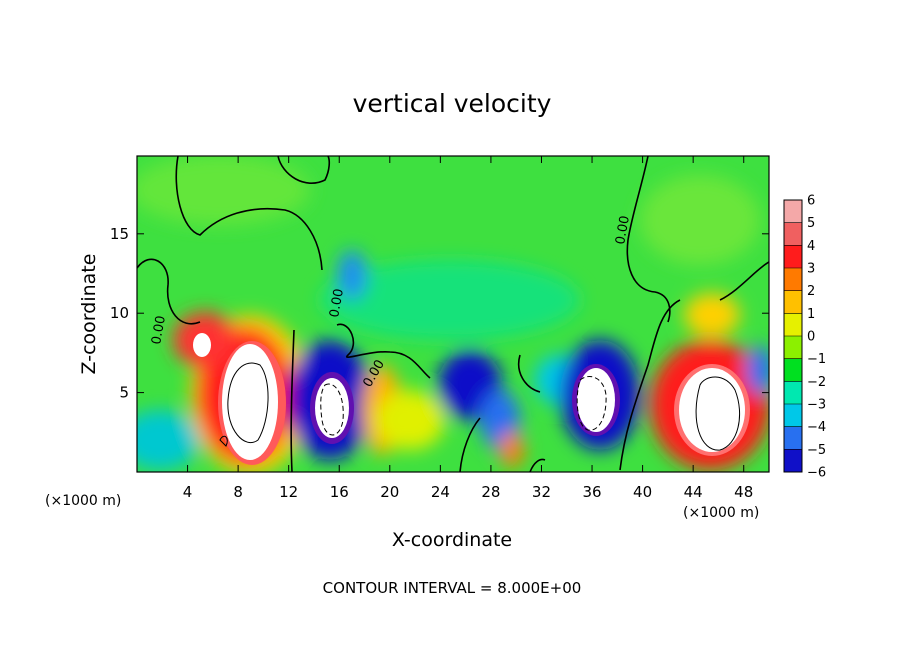 This screenshot has width=904, height=654. Describe the element at coordinates (339, 492) in the screenshot. I see `x-tick-label: 16` at that location.